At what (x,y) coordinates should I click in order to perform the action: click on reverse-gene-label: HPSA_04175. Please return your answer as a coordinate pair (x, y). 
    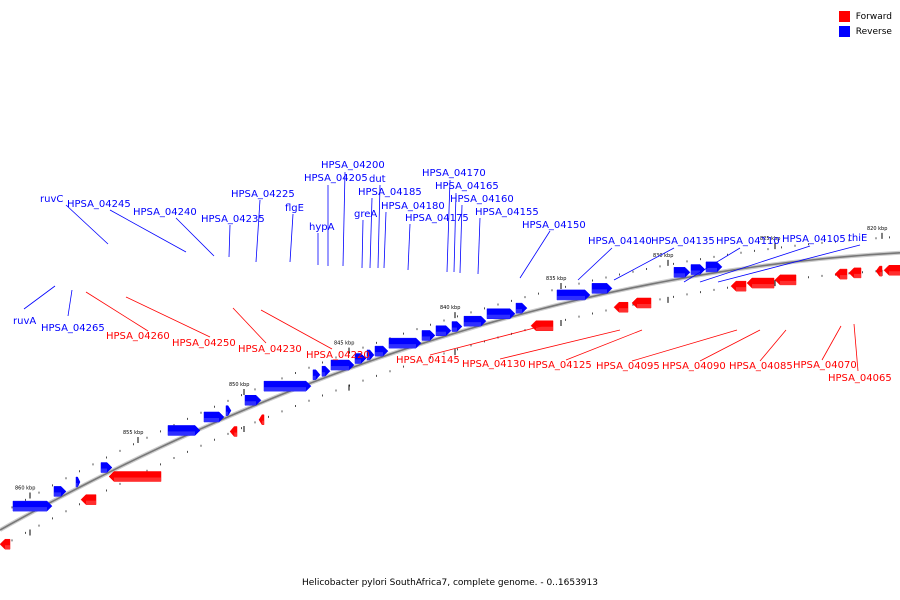
    Looking at the image, I should click on (437, 218).